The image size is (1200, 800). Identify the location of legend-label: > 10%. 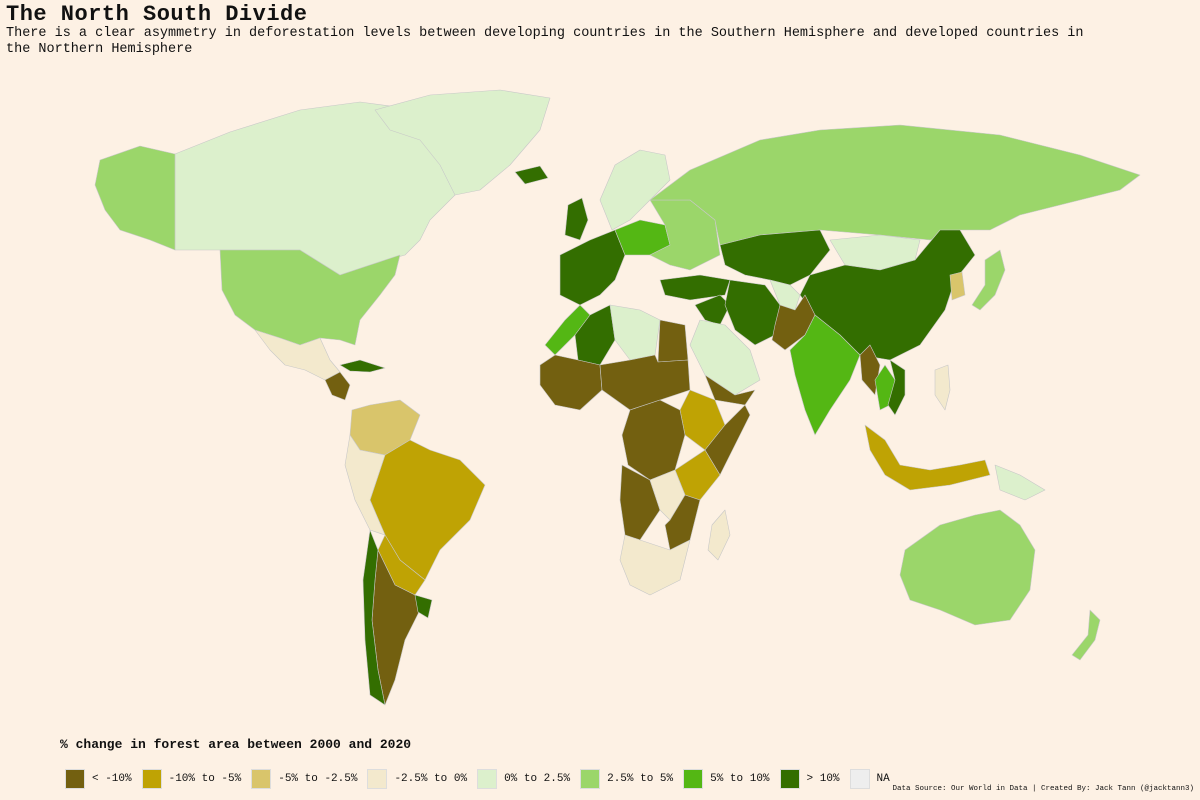
(823, 779).